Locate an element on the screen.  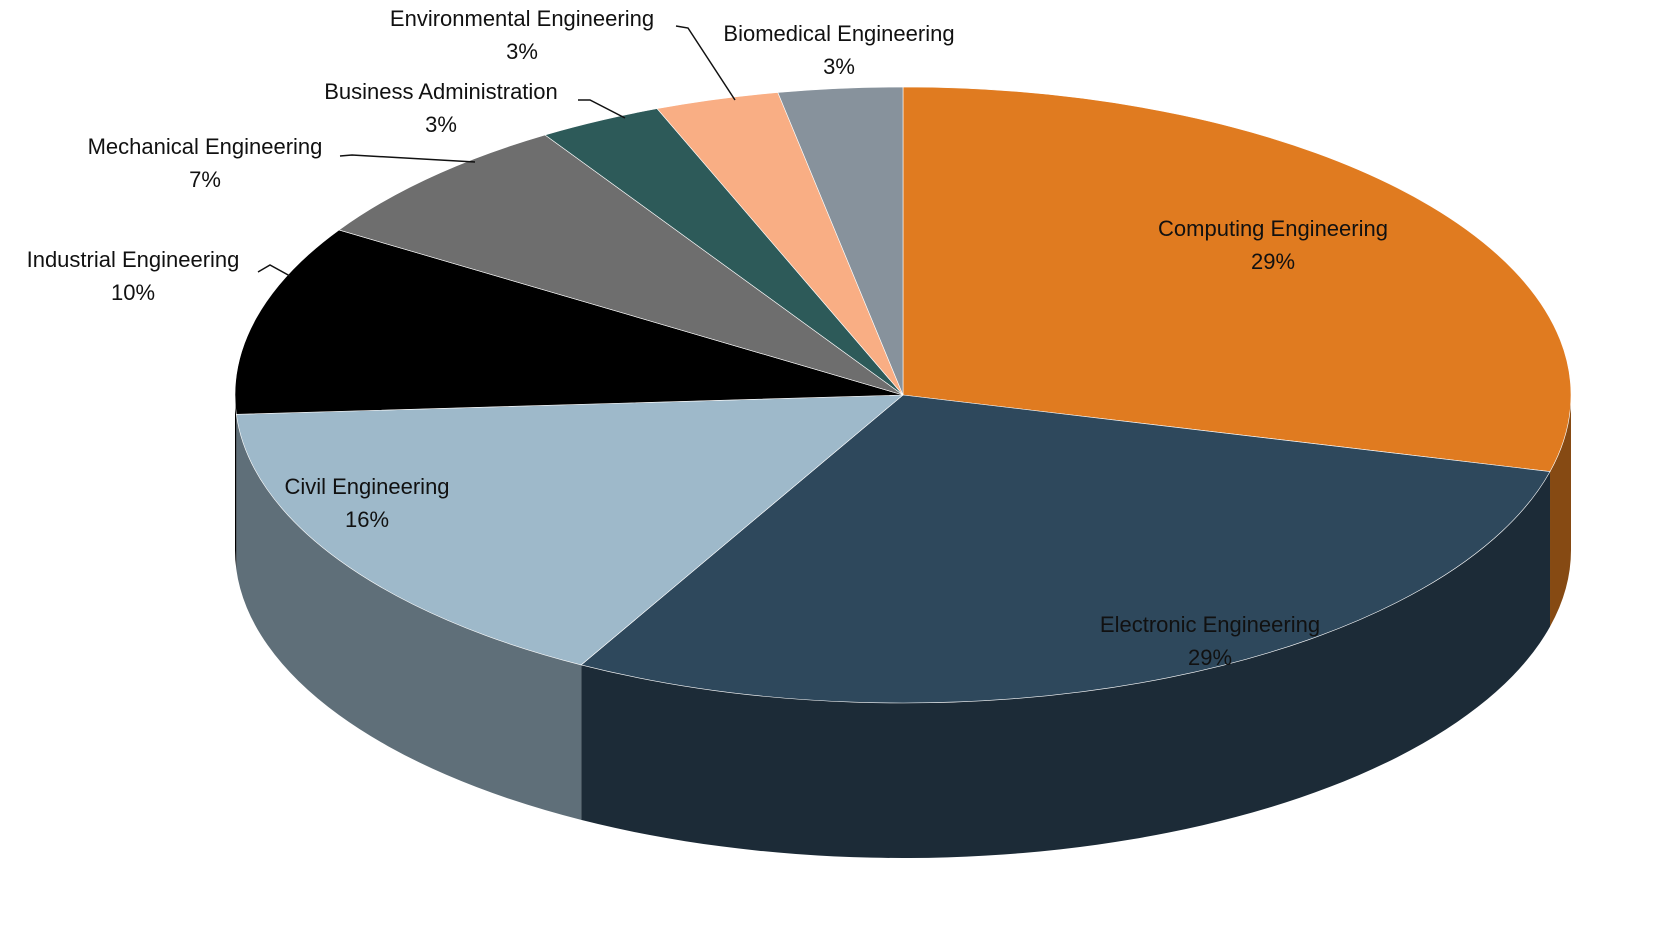
category-label: Business Administration is located at coordinates (441, 91).